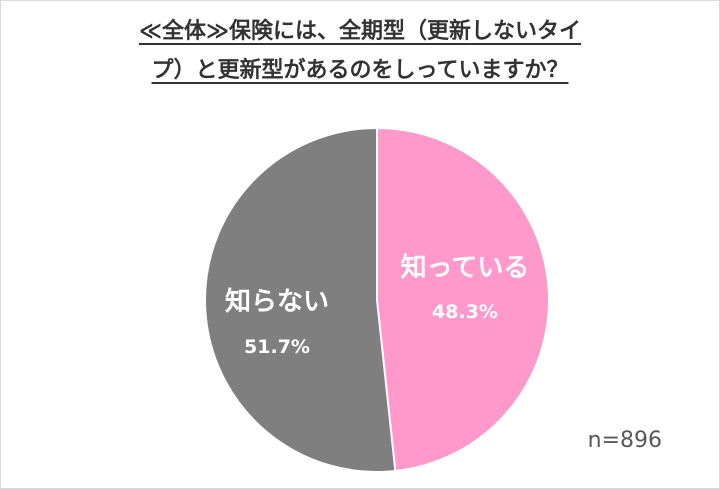  Describe the element at coordinates (465, 268) in the screenshot. I see `slice-category-label: 知っている` at that location.